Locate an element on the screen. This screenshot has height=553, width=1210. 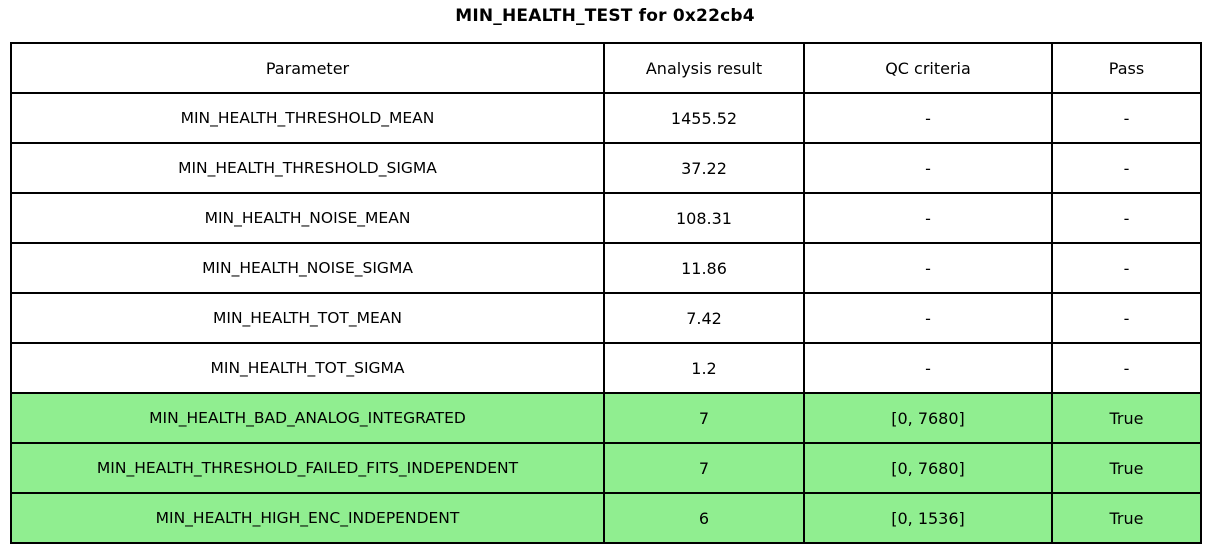
cell-parameter: MIN_HEALTH_HIGH_ENC_INDEPENDENT is located at coordinates (307, 518).